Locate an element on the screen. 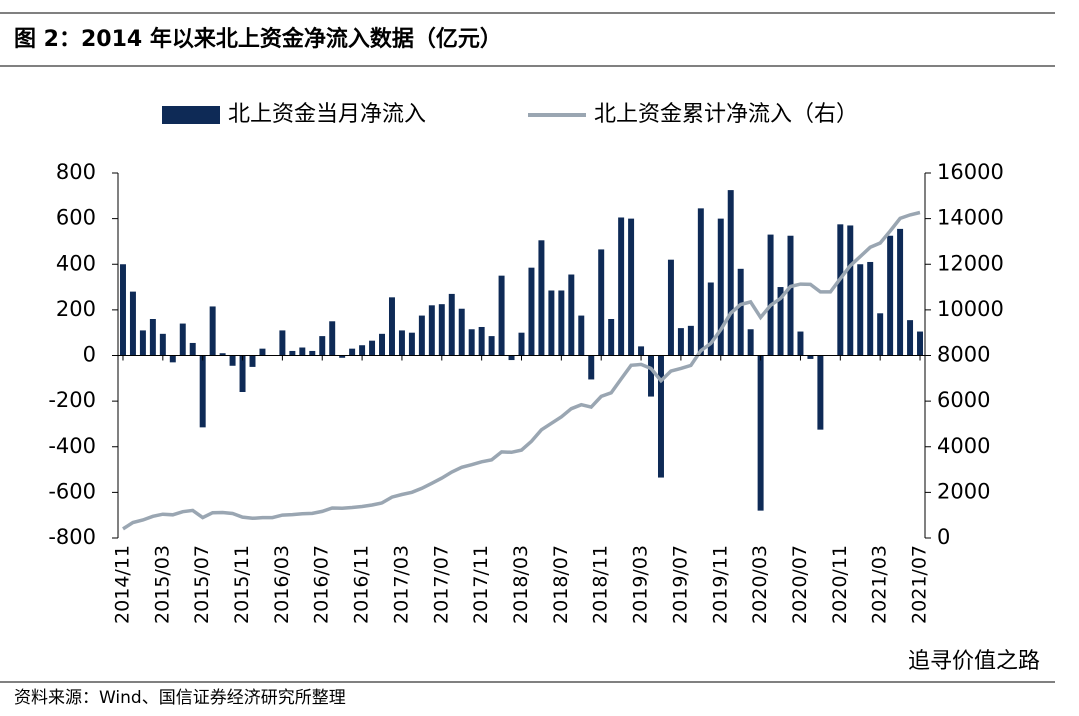 The image size is (1079, 716). y2-tick-label: 16000 is located at coordinates (970, 172).